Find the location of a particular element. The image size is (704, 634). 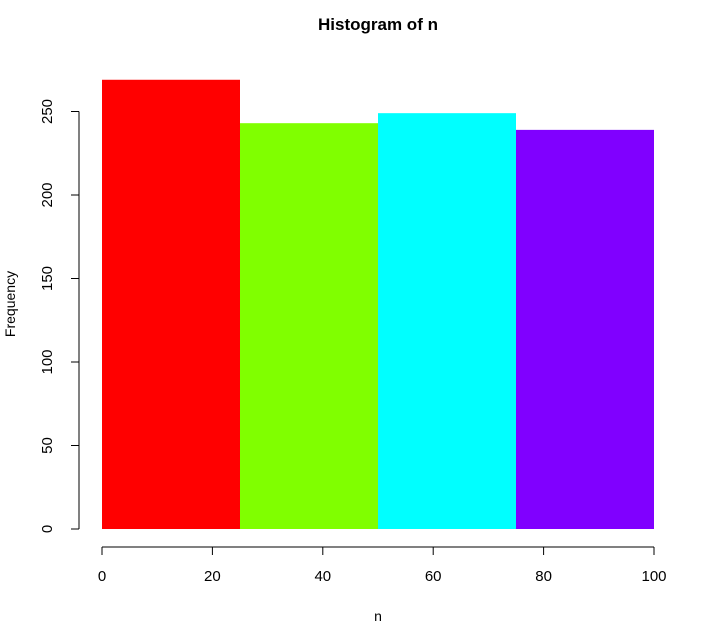

y-tick-label: 200 is located at coordinates (47, 194).